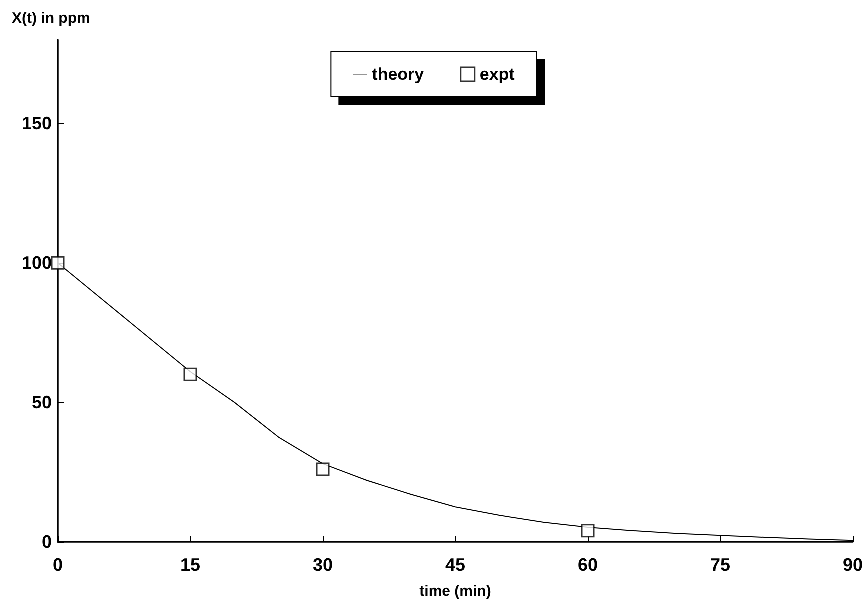 The height and width of the screenshot is (604, 868). I want to click on legend-label: expt, so click(498, 74).